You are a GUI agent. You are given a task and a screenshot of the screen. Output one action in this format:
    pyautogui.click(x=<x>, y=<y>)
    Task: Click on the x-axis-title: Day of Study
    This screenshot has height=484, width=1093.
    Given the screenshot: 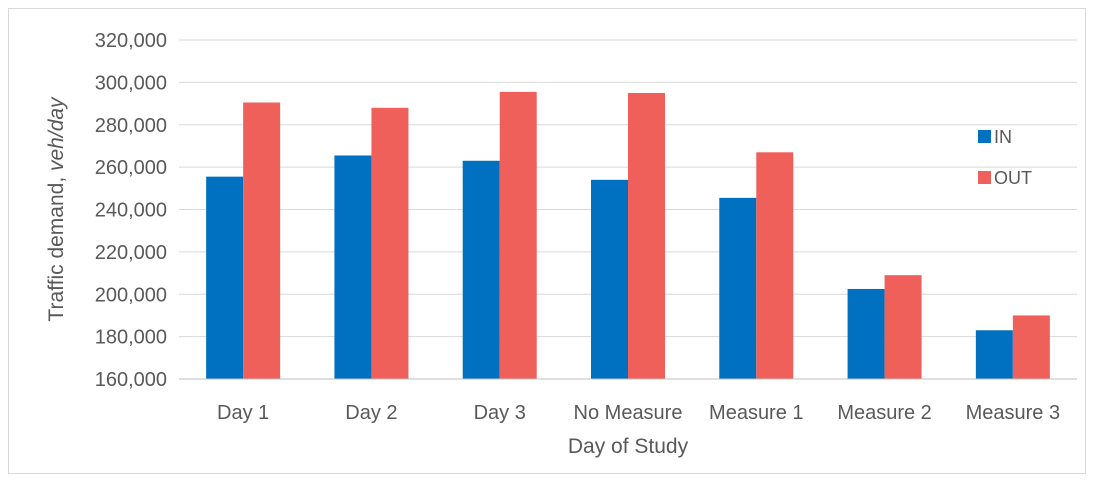 What is the action you would take?
    pyautogui.click(x=628, y=446)
    